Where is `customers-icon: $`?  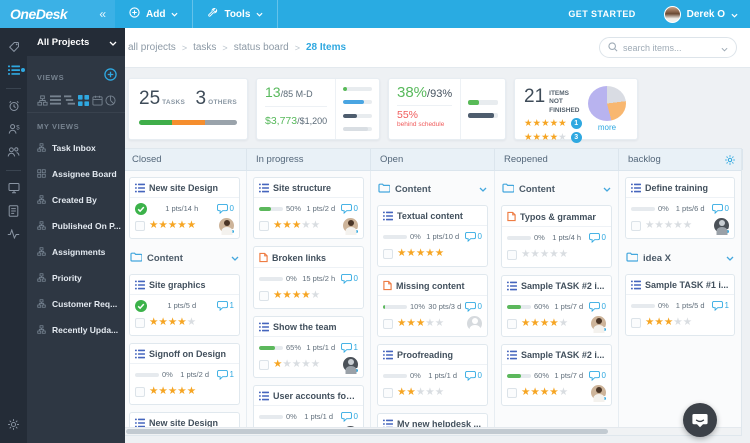
customers-icon: $ is located at coordinates (13, 129).